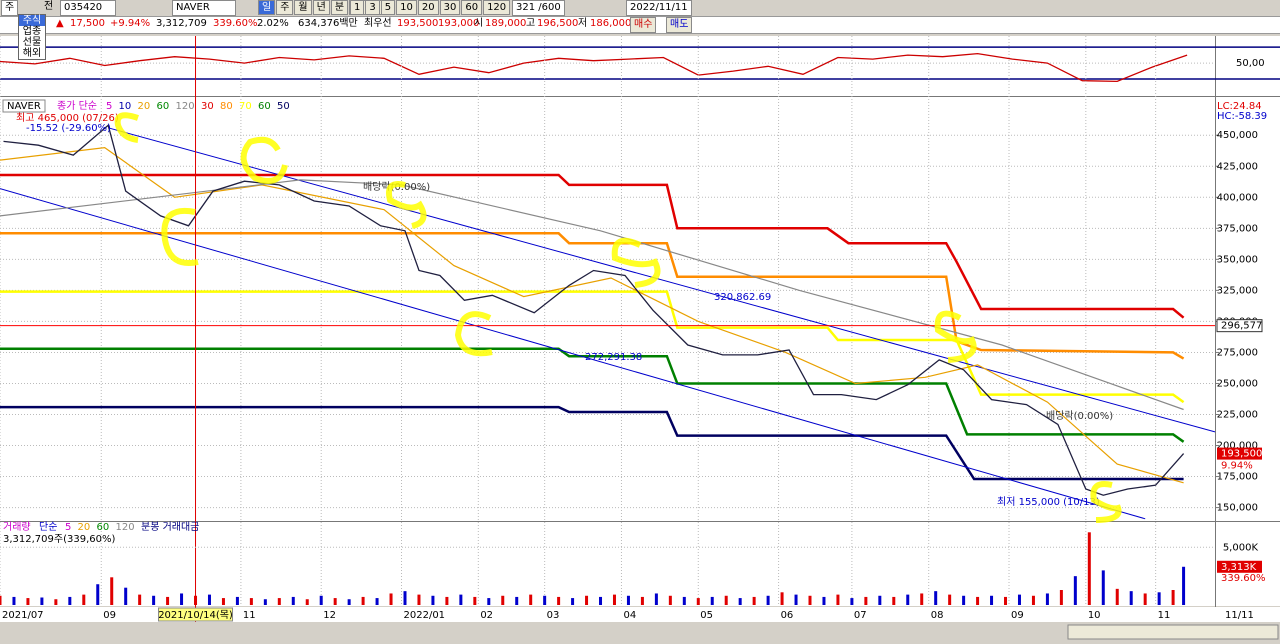  What do you see at coordinates (170, 527) in the screenshot?
I see `legend-entry: 분봉 거래대금` at bounding box center [170, 527].